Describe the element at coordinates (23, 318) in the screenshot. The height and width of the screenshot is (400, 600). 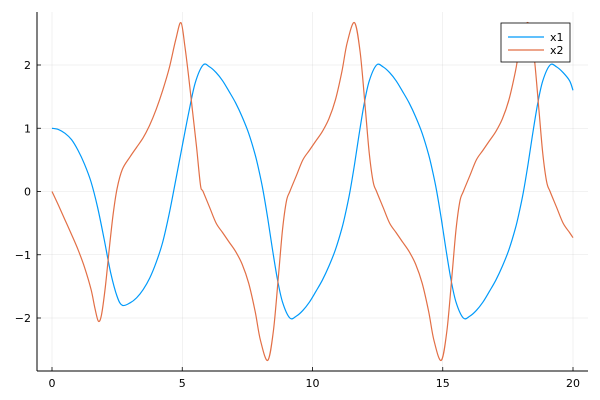
I see `y-tick-label: −2` at that location.